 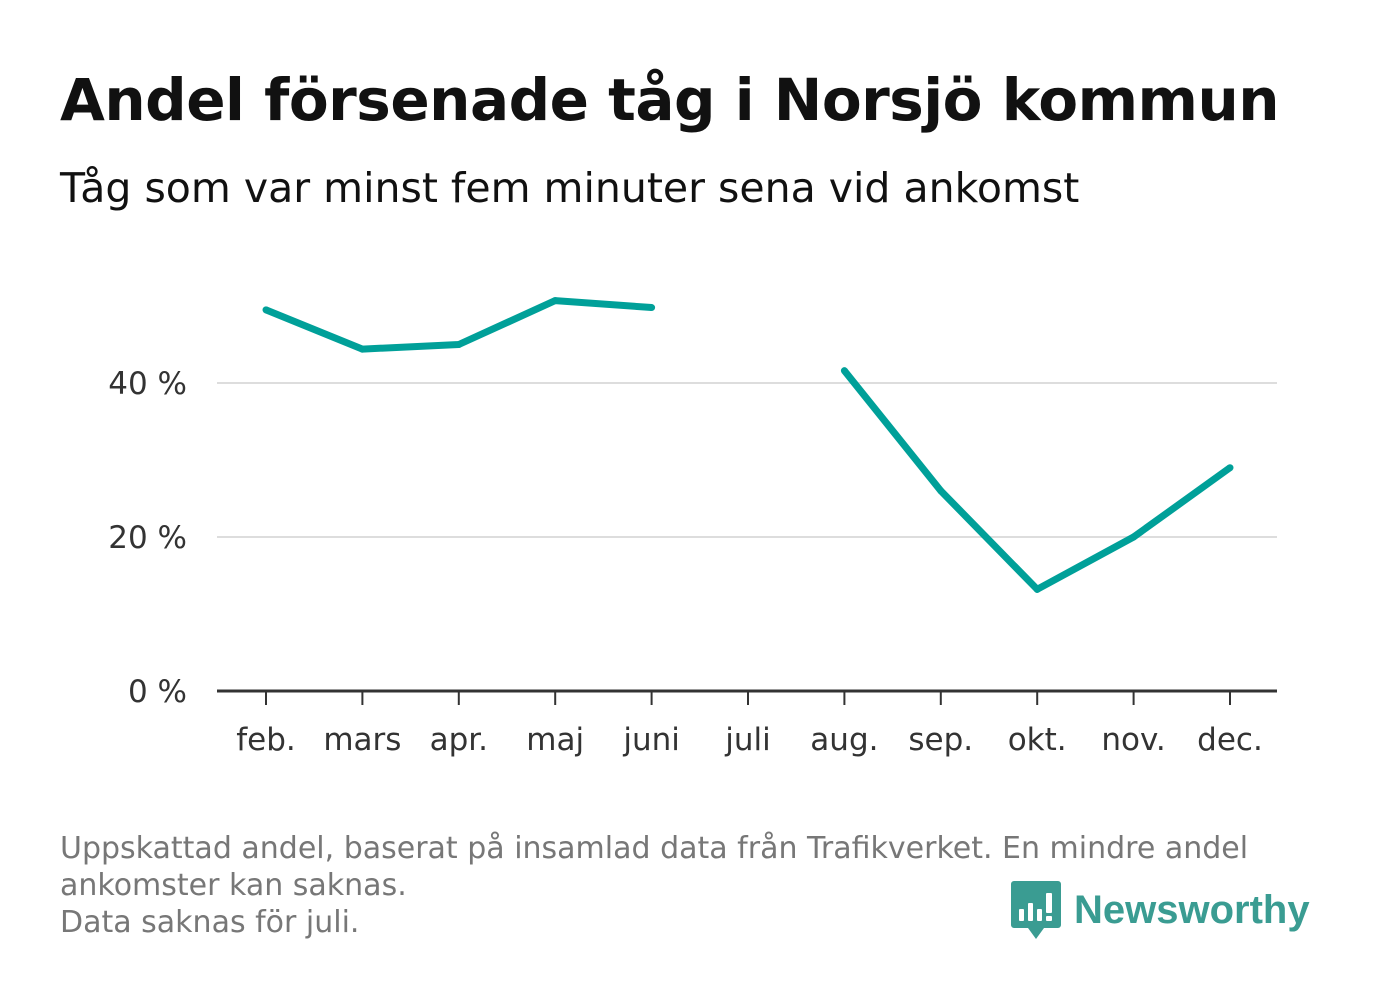 What do you see at coordinates (1230, 740) in the screenshot?
I see `x-tick-label: dec.` at bounding box center [1230, 740].